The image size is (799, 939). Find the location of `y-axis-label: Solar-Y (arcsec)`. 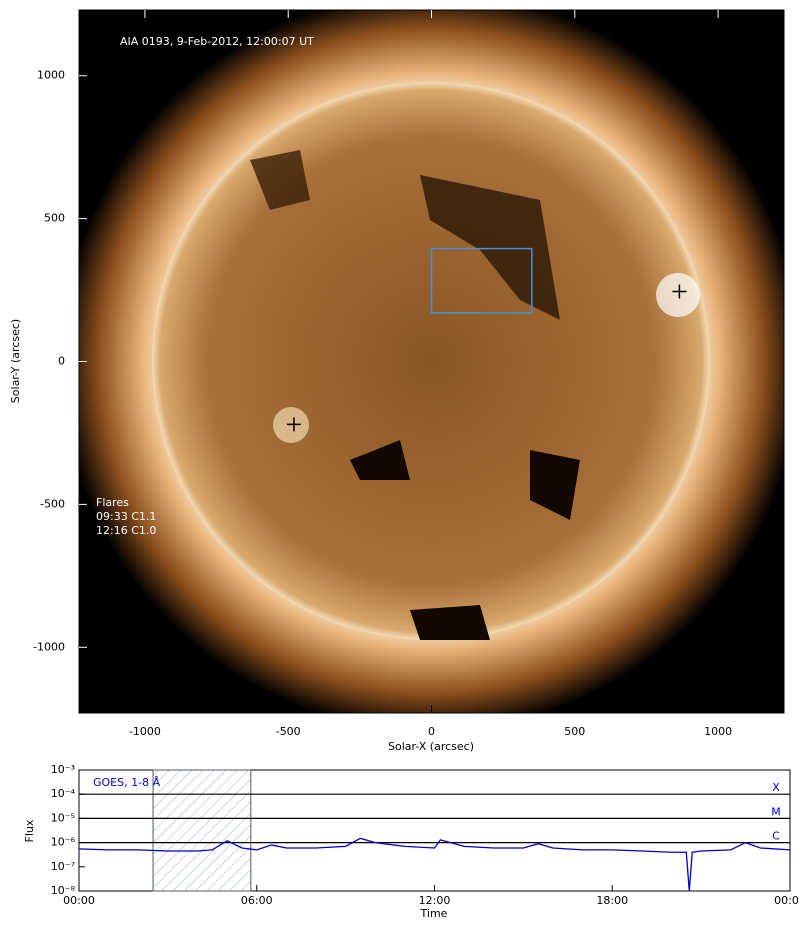

y-axis-label: Solar-Y (arcsec) is located at coordinates (15, 361).